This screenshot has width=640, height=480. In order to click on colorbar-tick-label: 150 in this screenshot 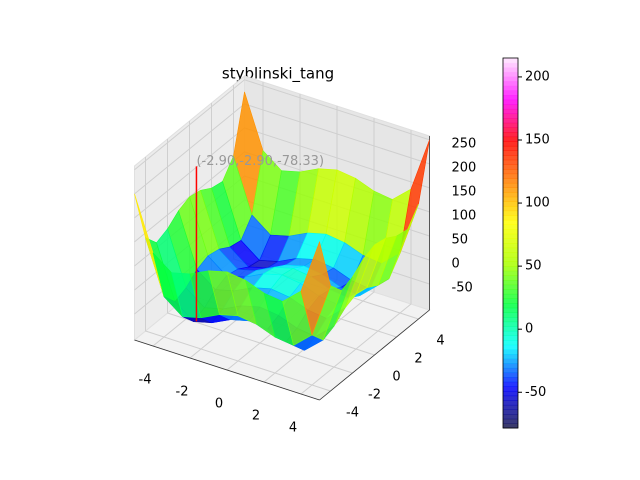, I will do `click(537, 139)`.